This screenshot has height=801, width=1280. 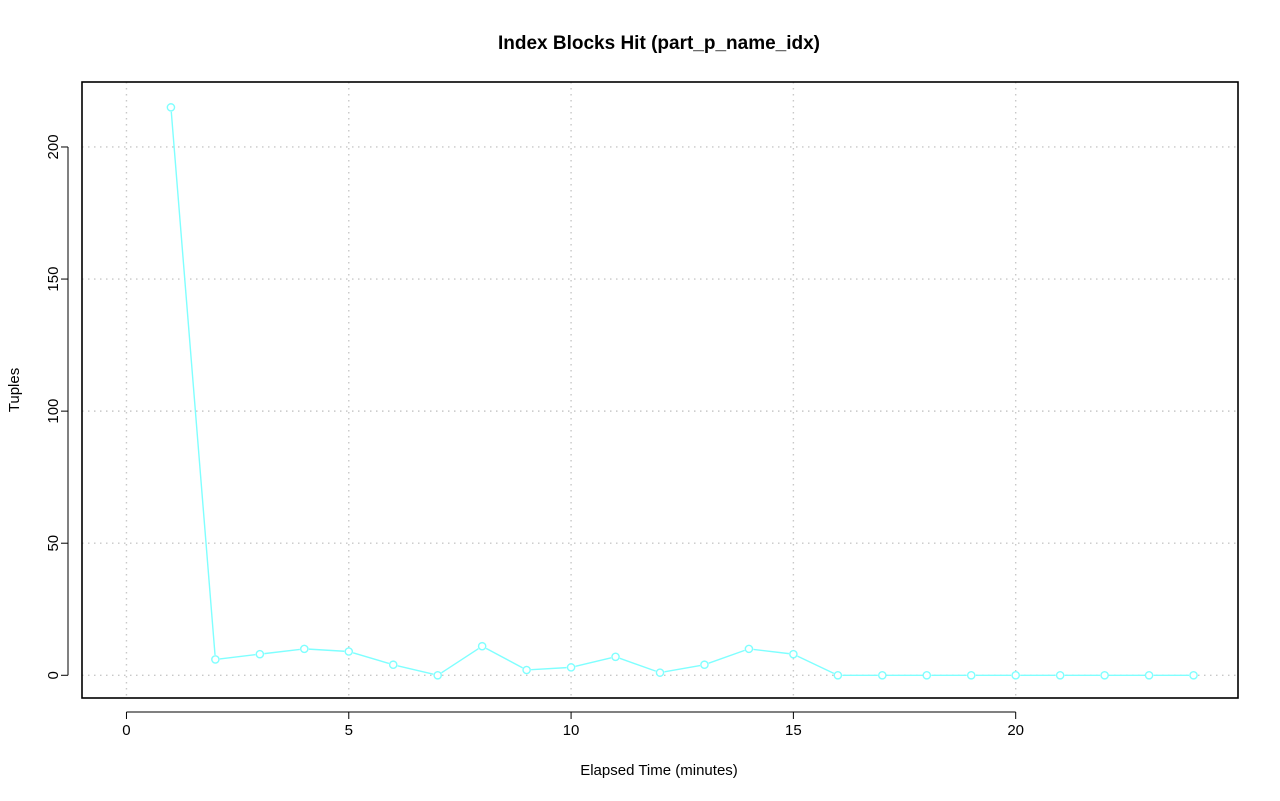 I want to click on y-tick-label-0: 0, so click(x=53, y=675).